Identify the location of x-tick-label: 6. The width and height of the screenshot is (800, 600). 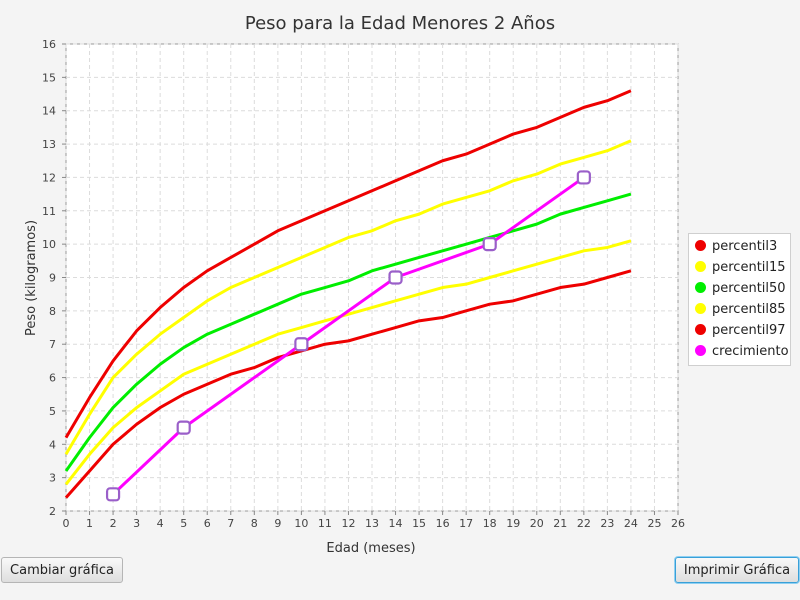
(207, 523).